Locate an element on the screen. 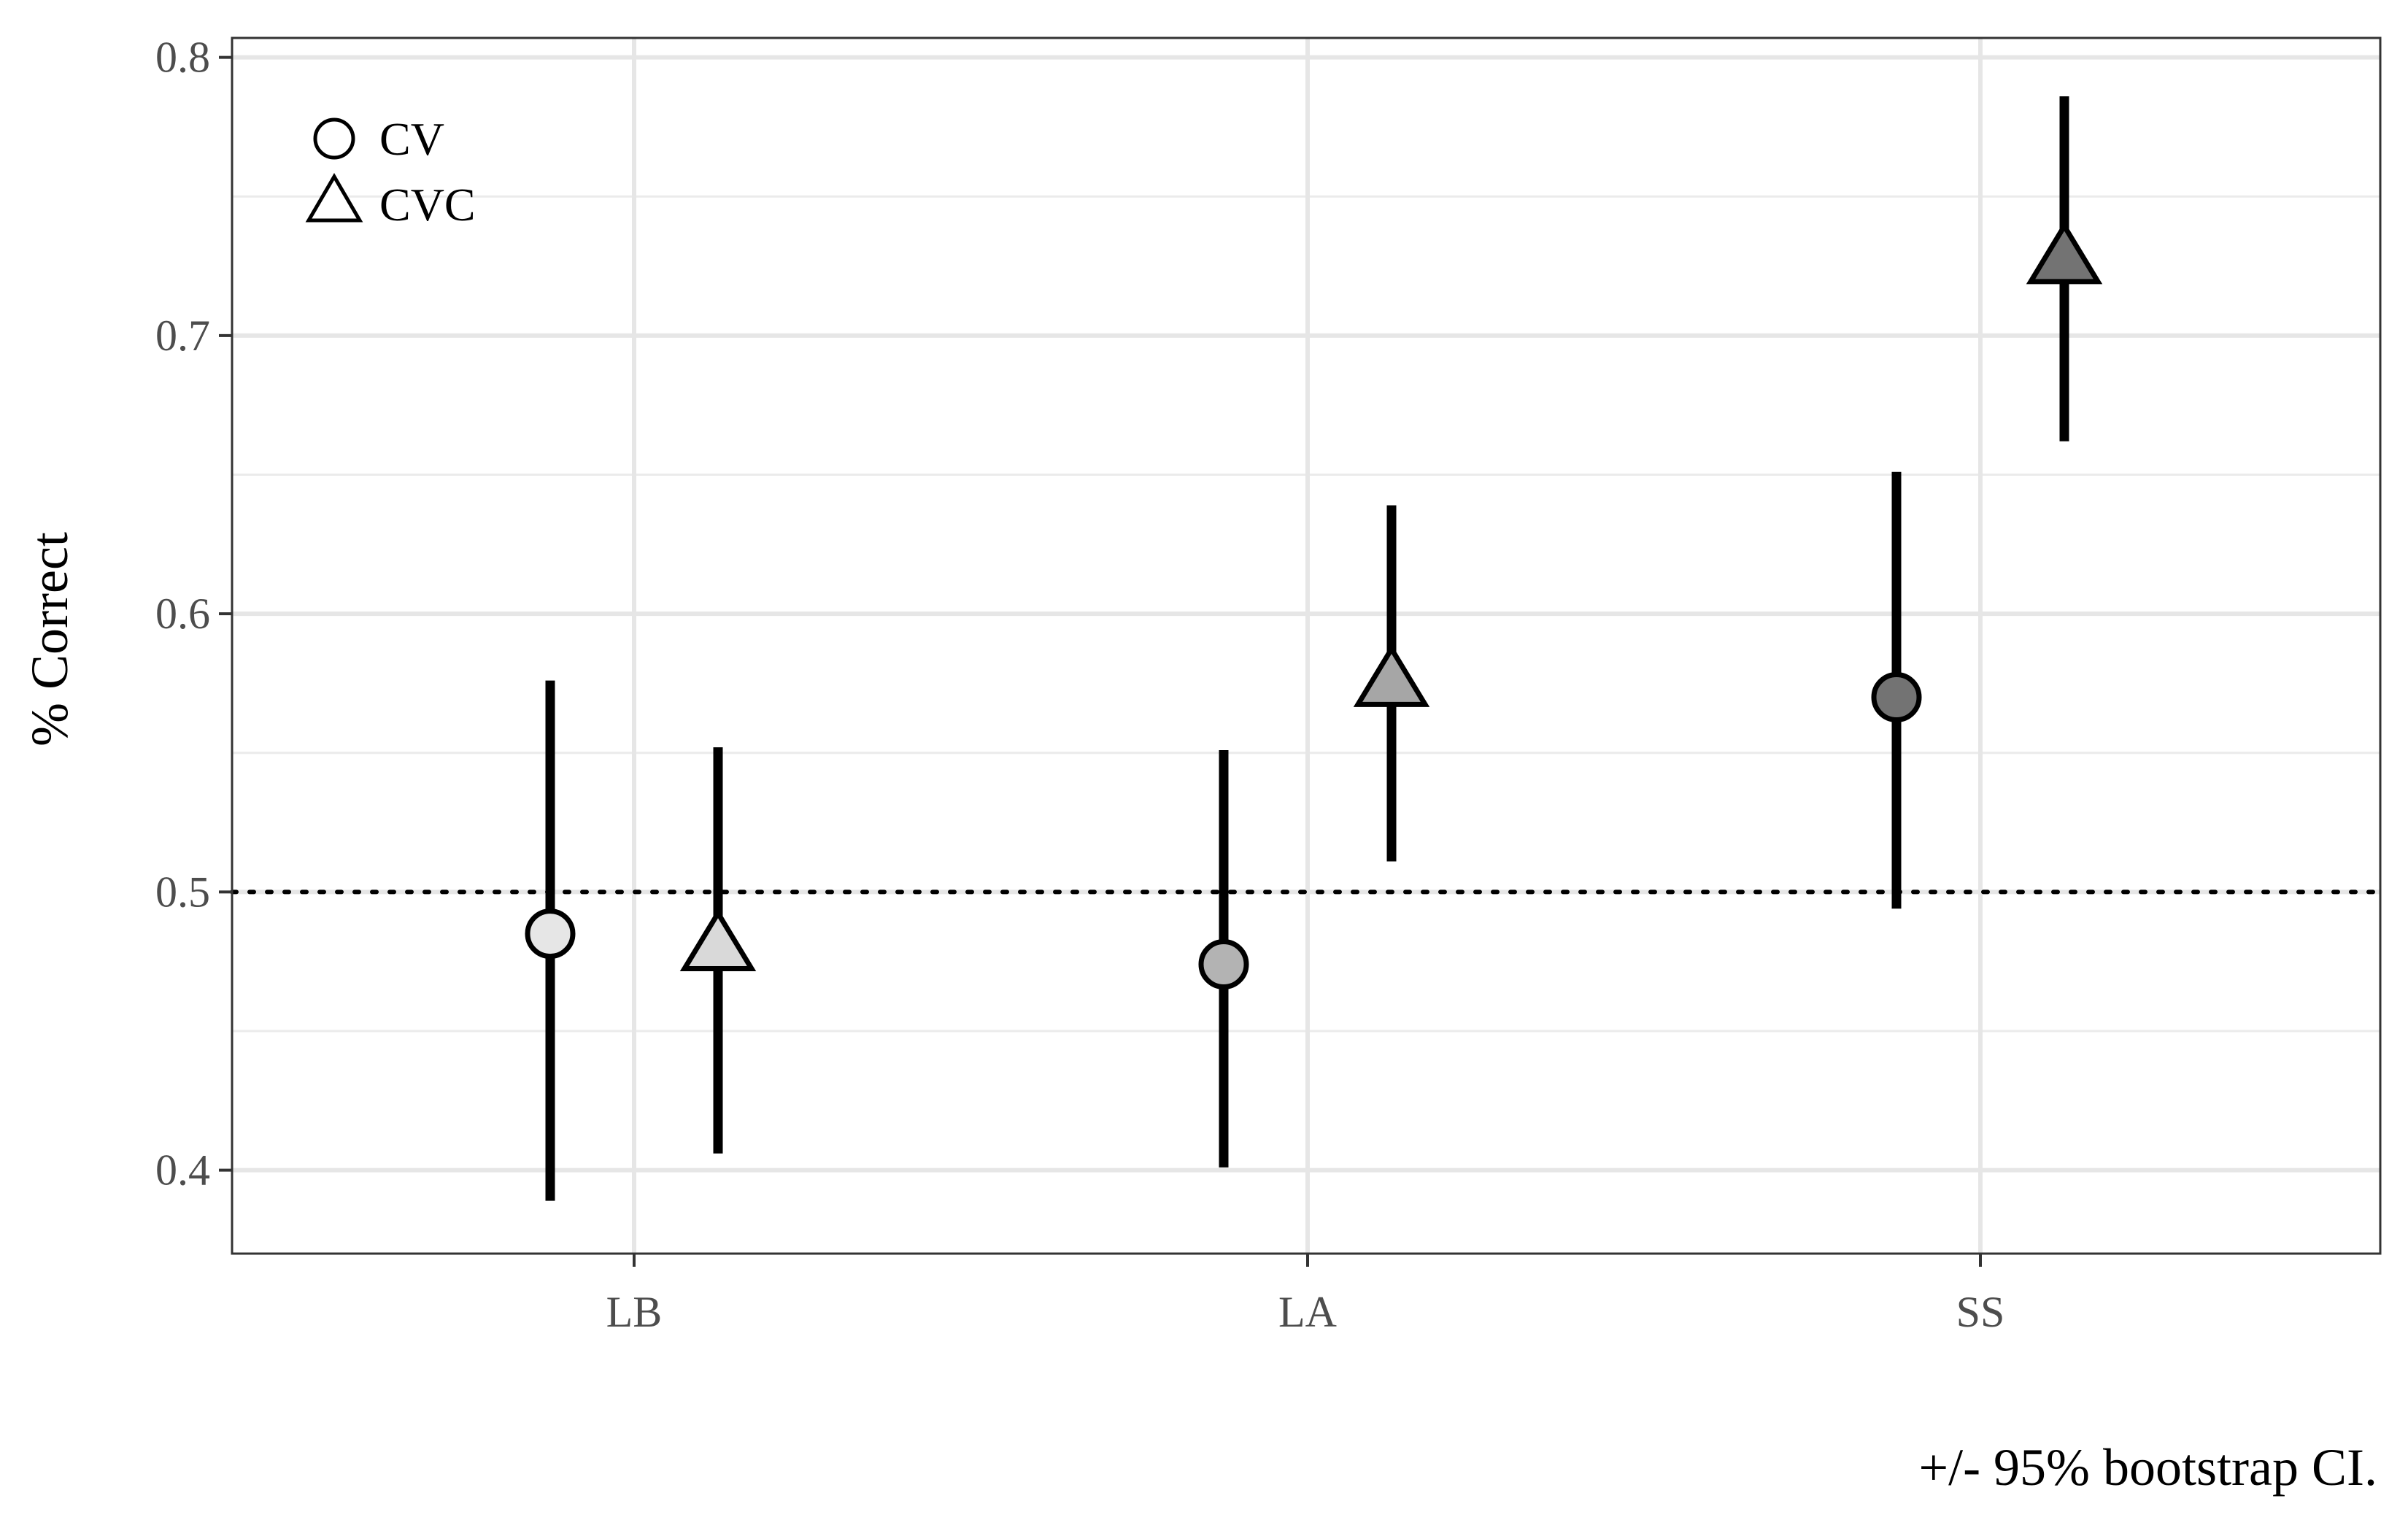 This screenshot has height=1536, width=2408. x-tick-label-ss: SS is located at coordinates (1980, 1312).